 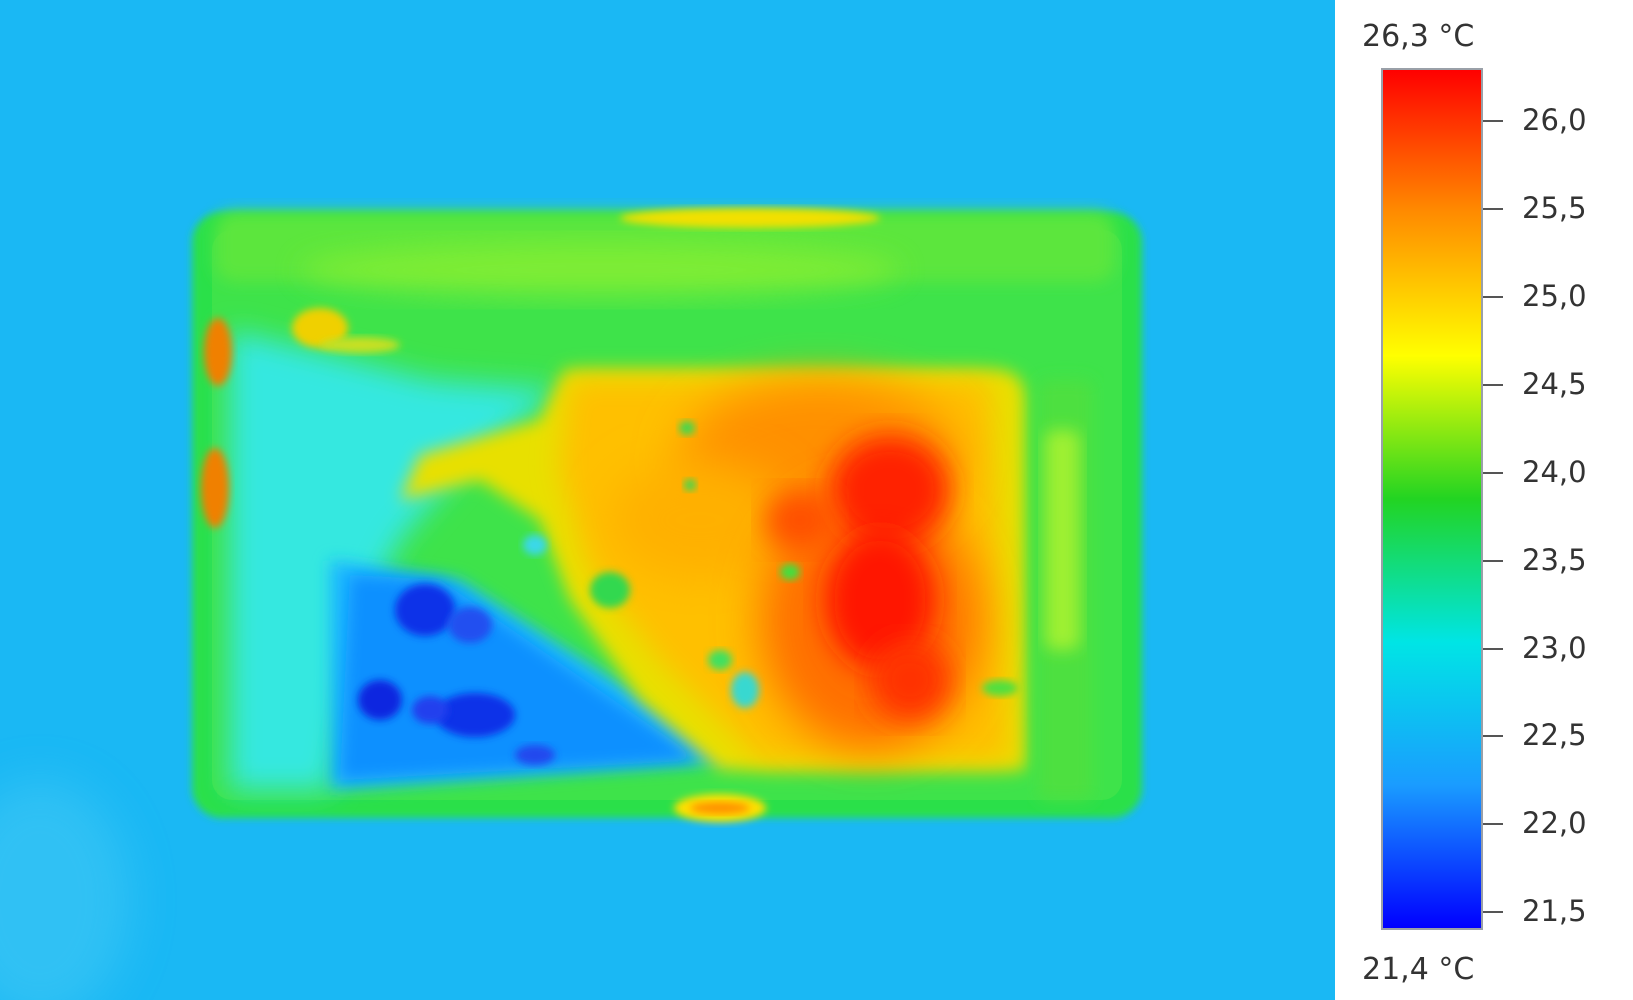 I want to click on legend-tick-label: 21,5, so click(x=1554, y=911).